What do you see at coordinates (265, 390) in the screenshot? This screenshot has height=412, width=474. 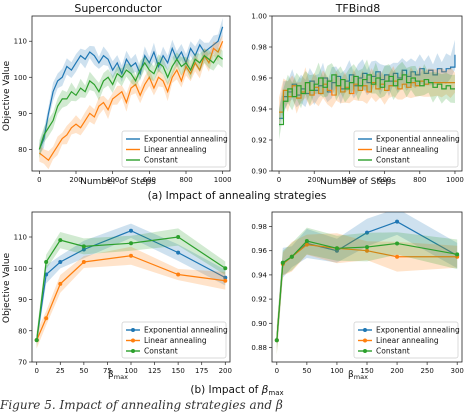 I see `caption-b-symbol: β` at bounding box center [265, 390].